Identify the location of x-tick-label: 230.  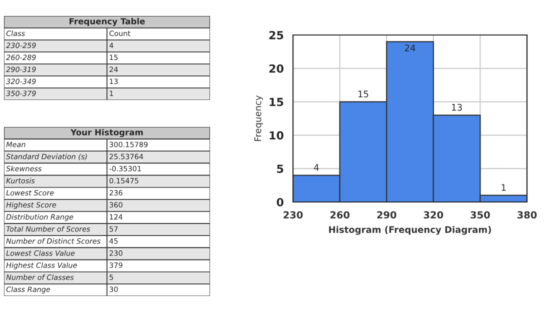
(293, 215).